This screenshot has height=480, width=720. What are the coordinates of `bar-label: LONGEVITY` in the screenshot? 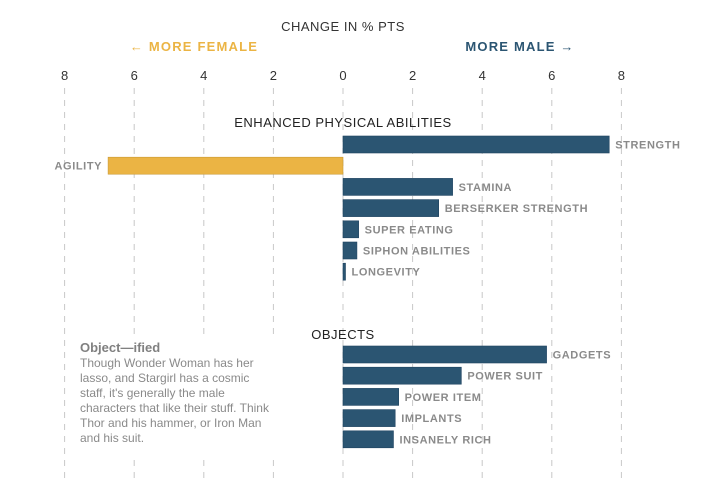 It's located at (386, 273).